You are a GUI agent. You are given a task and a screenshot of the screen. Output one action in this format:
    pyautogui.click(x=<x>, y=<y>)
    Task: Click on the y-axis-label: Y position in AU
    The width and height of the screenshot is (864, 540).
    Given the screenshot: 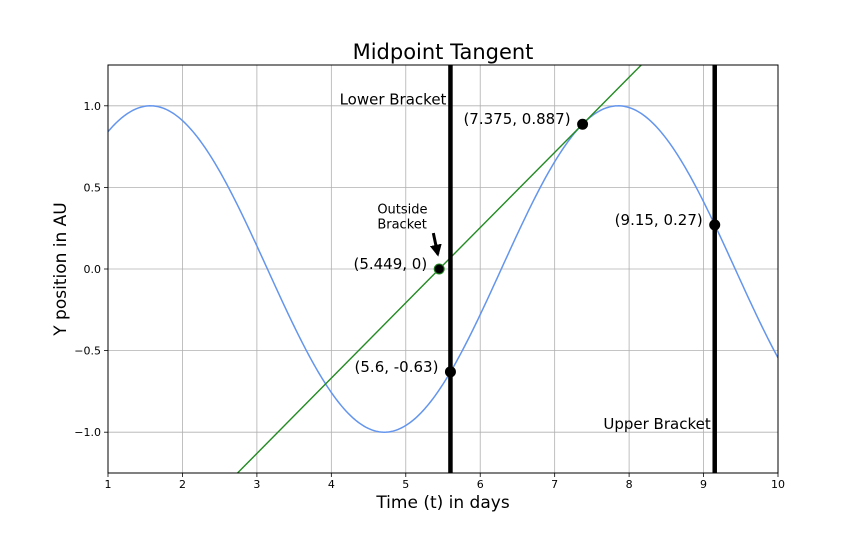 What is the action you would take?
    pyautogui.click(x=61, y=269)
    